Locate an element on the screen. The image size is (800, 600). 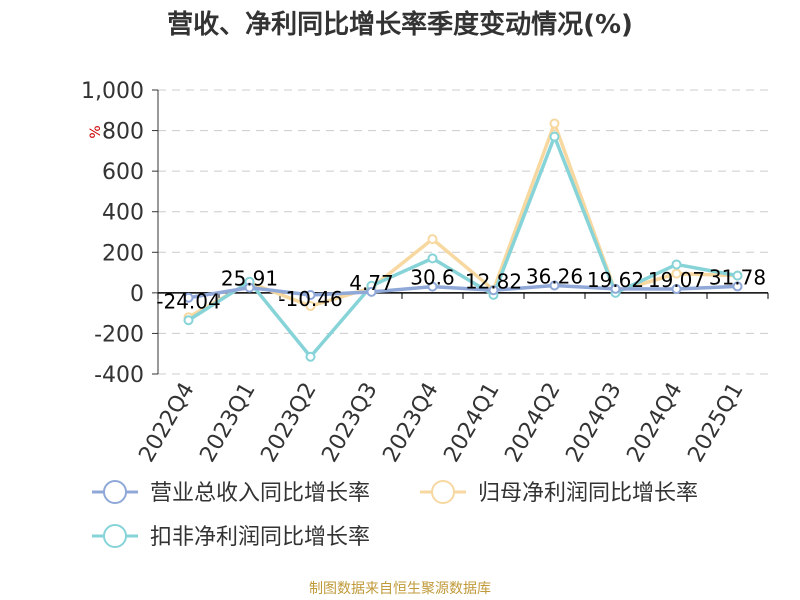
y-tick-label: 1,000 is located at coordinates (112, 91).